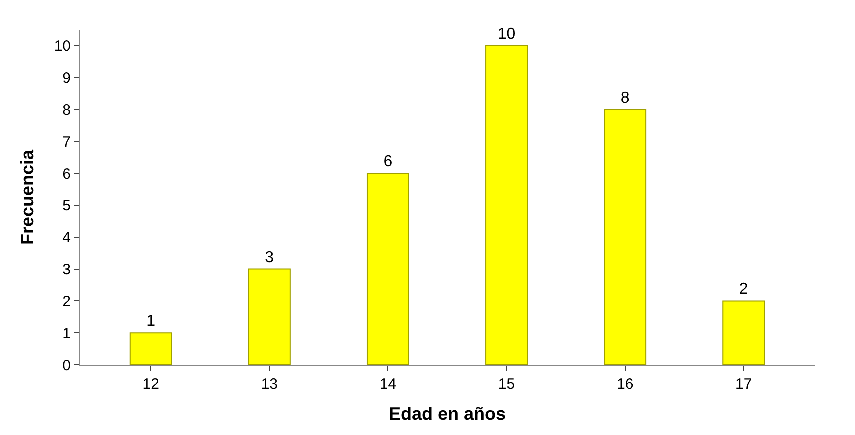  Describe the element at coordinates (28, 197) in the screenshot. I see `y-axis-title: Frecuencia` at that location.